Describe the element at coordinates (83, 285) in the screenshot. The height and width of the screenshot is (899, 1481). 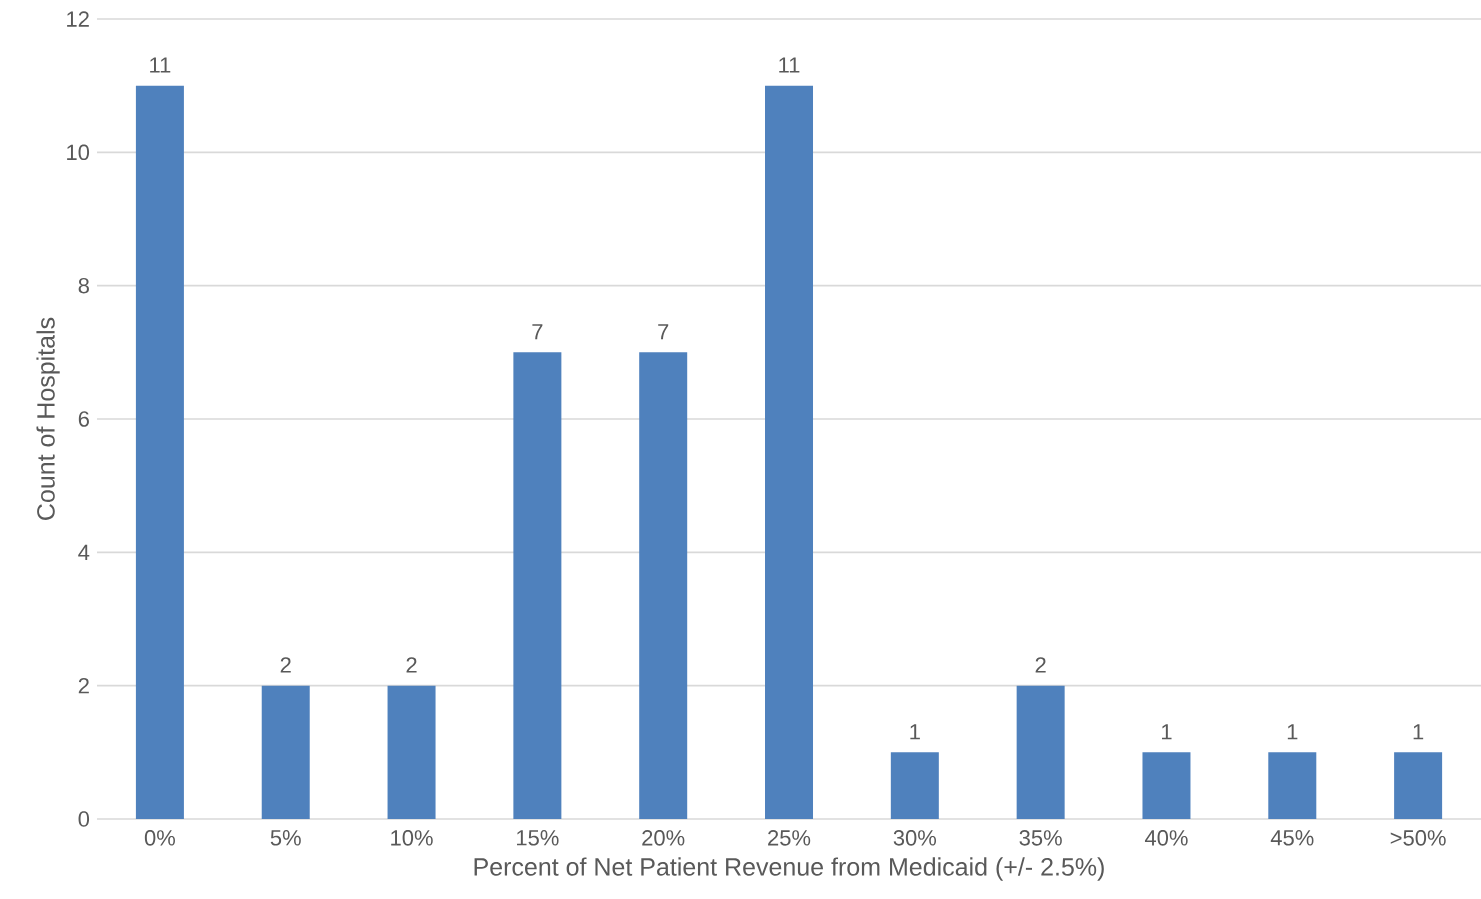
I see `y-tick-label: 8` at that location.